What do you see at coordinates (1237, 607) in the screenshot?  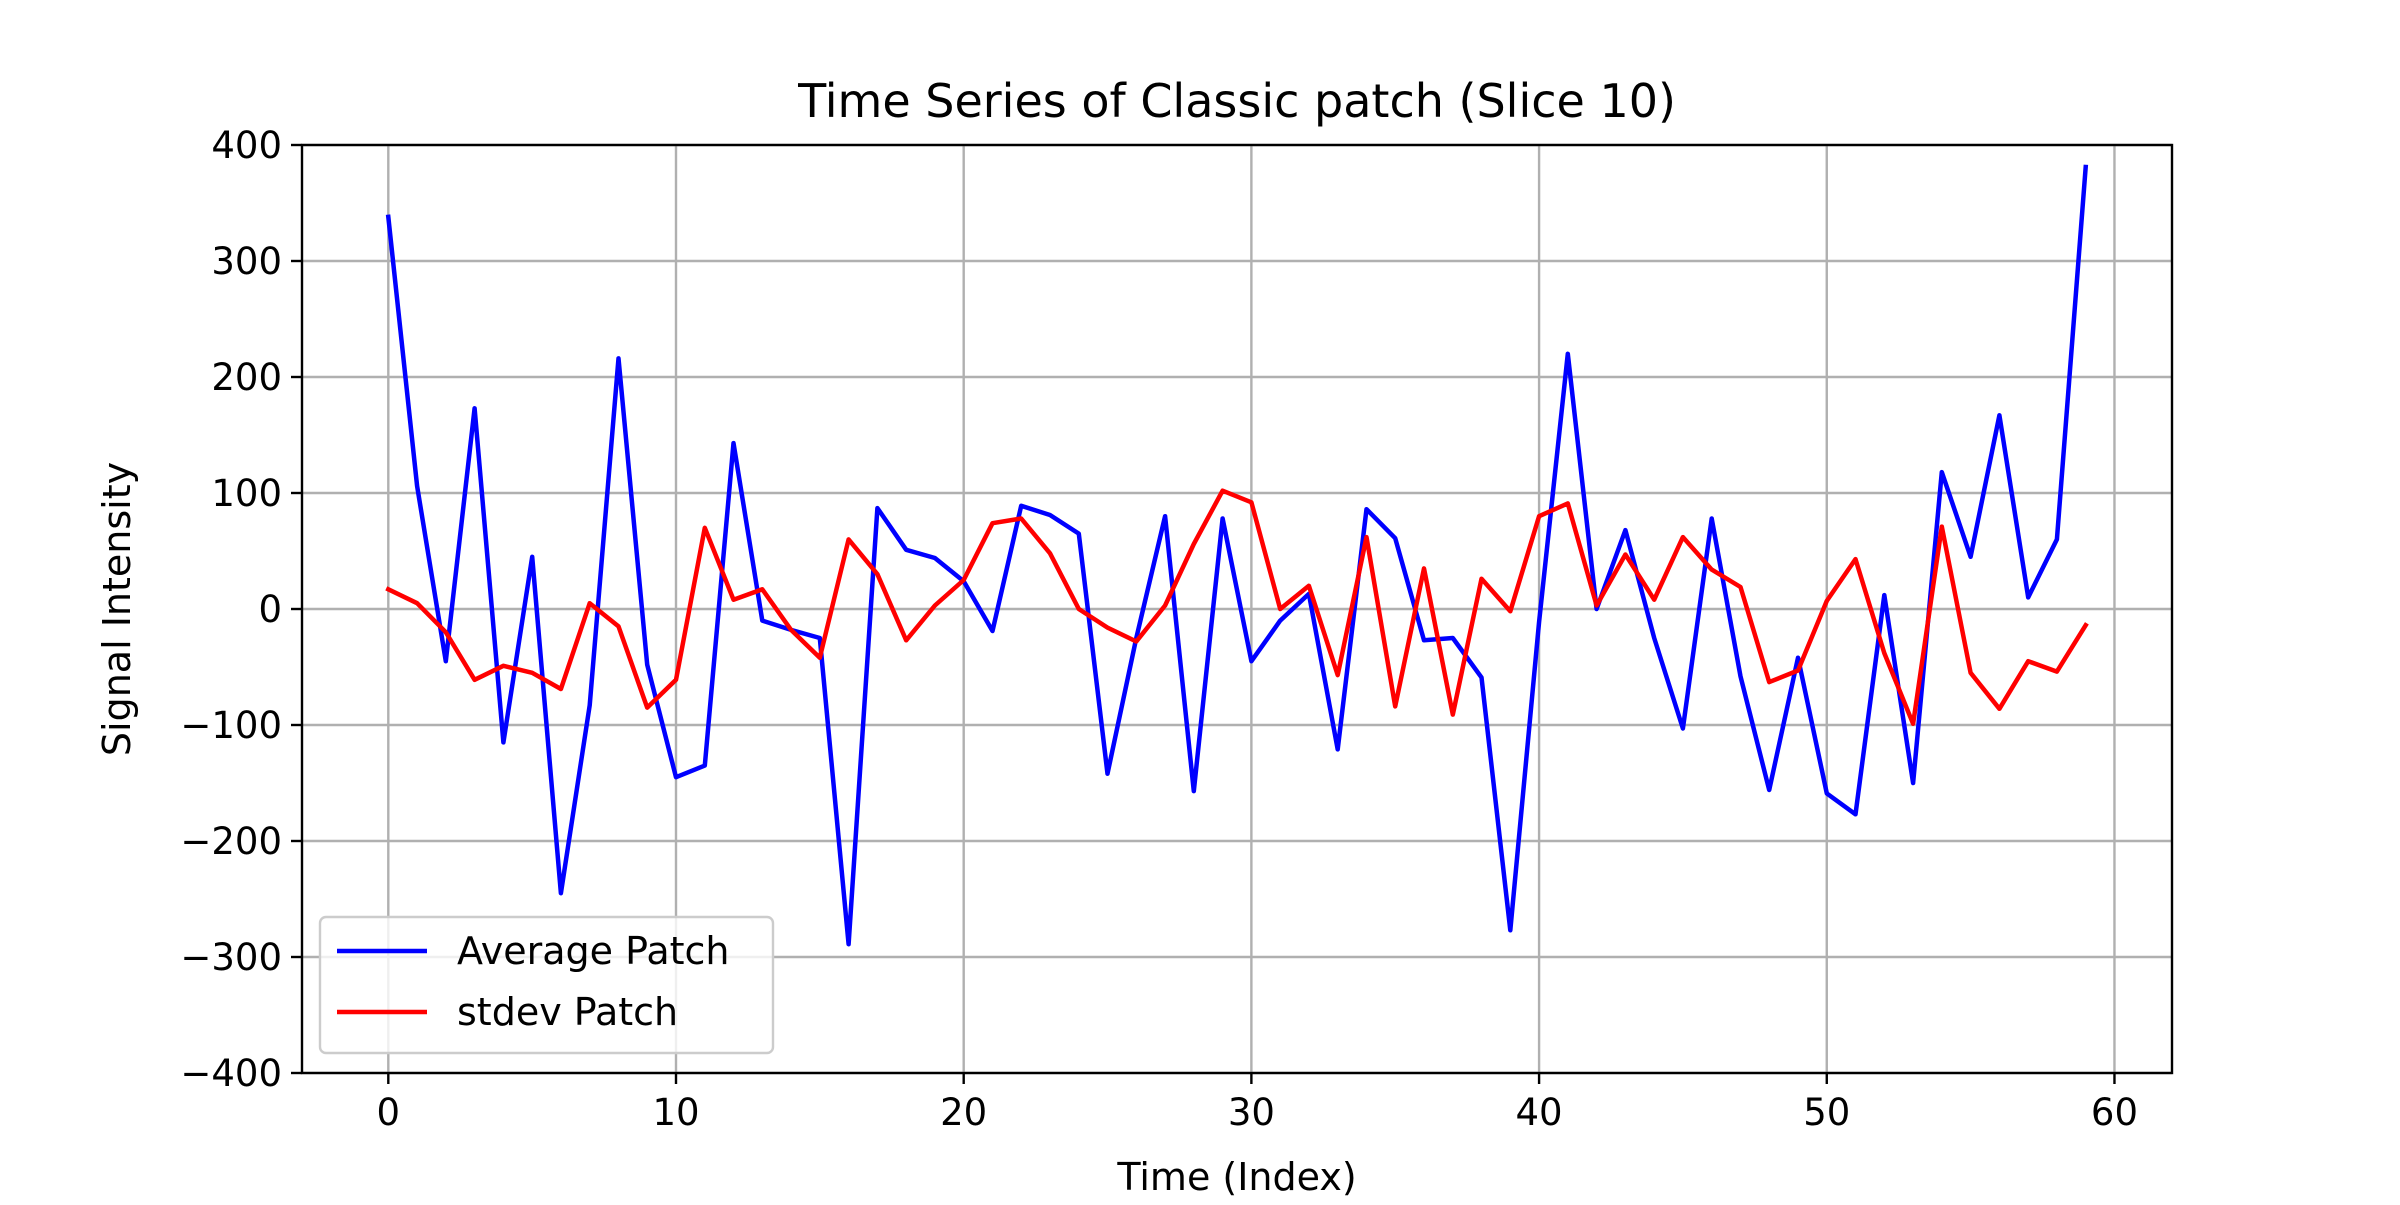 I see `series-line-stdev-patch` at bounding box center [1237, 607].